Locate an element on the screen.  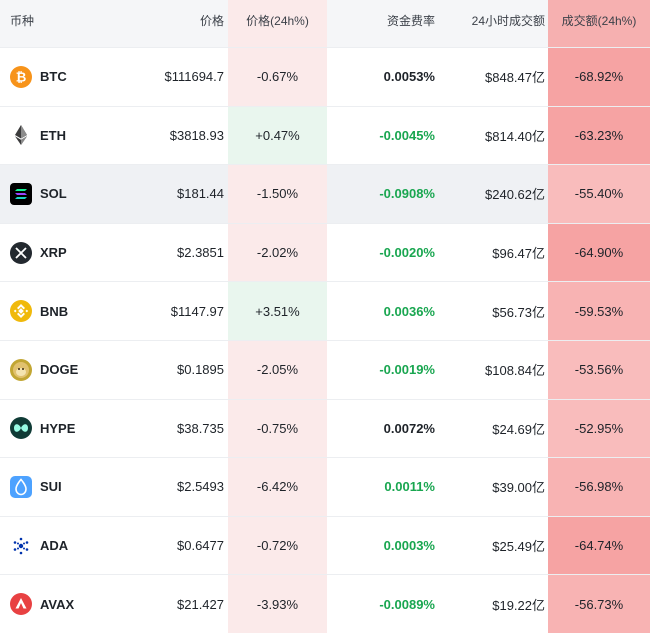
doge-icon is located at coordinates (21, 369).